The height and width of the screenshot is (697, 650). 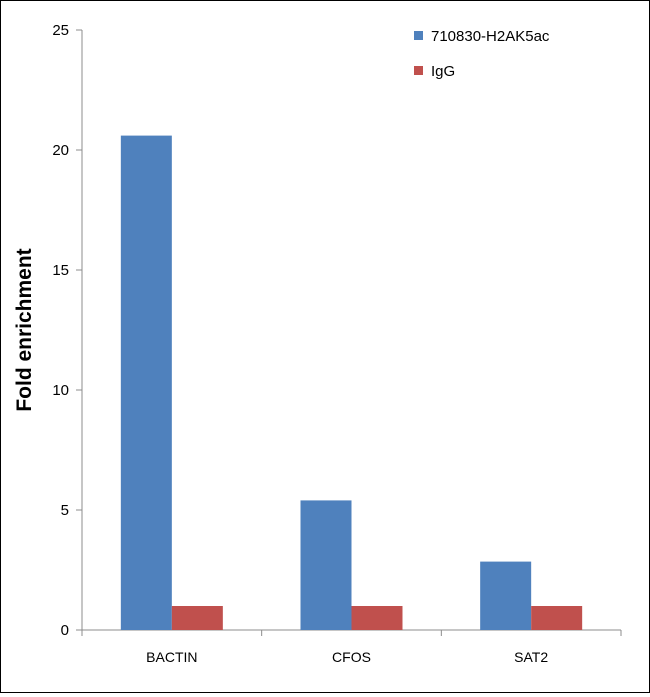 What do you see at coordinates (60, 30) in the screenshot?
I see `y-tick-label: 25` at bounding box center [60, 30].